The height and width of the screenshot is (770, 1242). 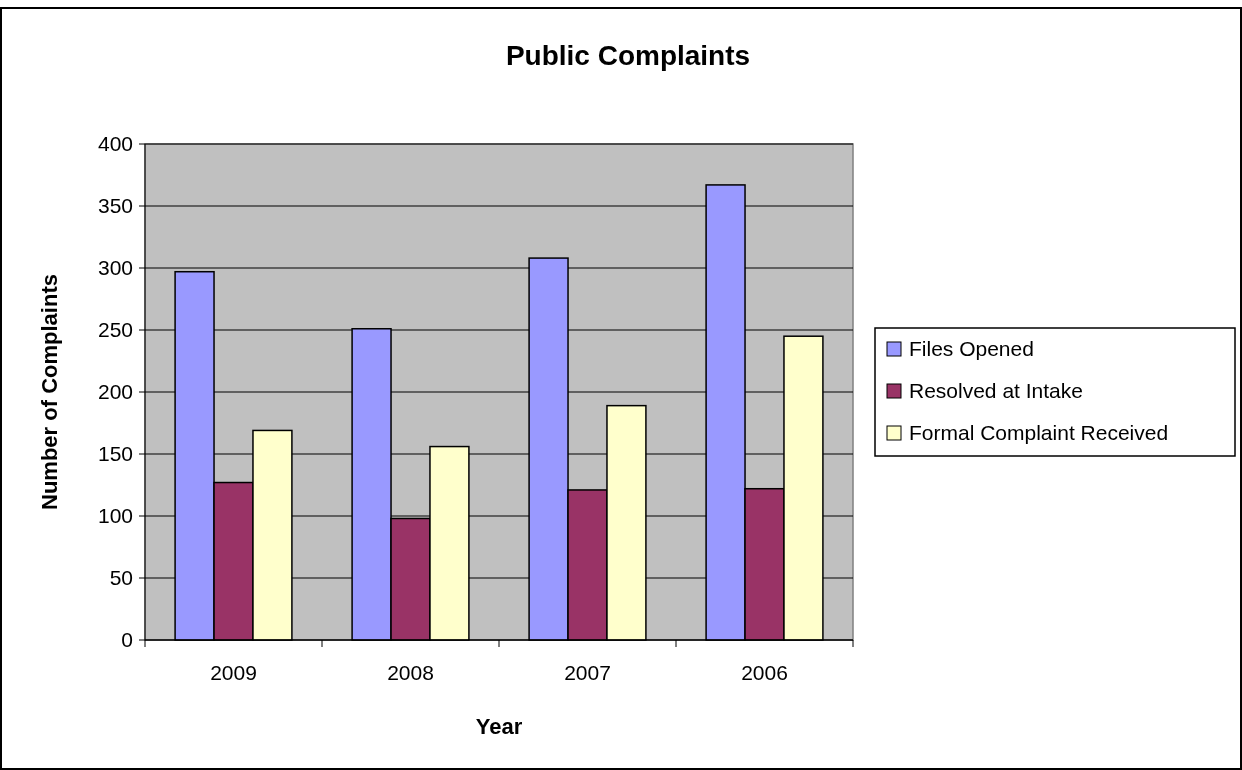 What do you see at coordinates (121, 578) in the screenshot?
I see `y-tick-label: 50` at bounding box center [121, 578].